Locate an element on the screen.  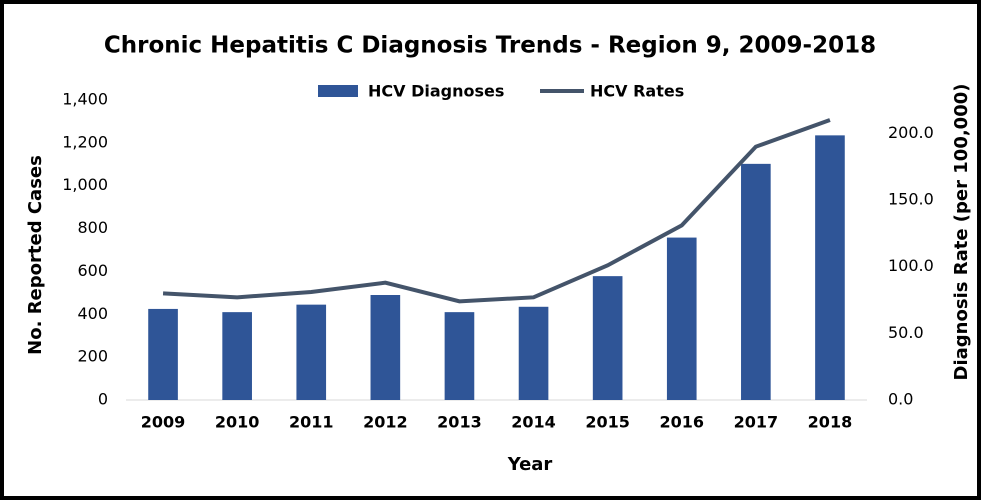
x-tick-label: 2012 is located at coordinates (385, 422).